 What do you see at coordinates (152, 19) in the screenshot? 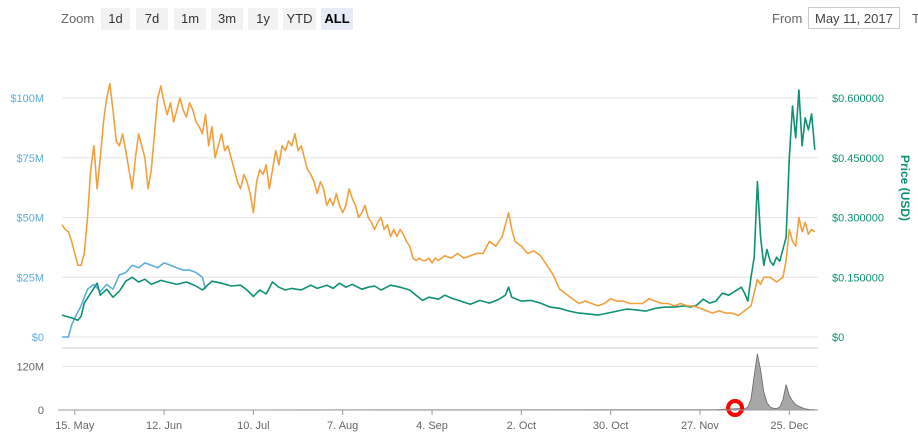
I see `zoom-7d-button: 7d` at bounding box center [152, 19].